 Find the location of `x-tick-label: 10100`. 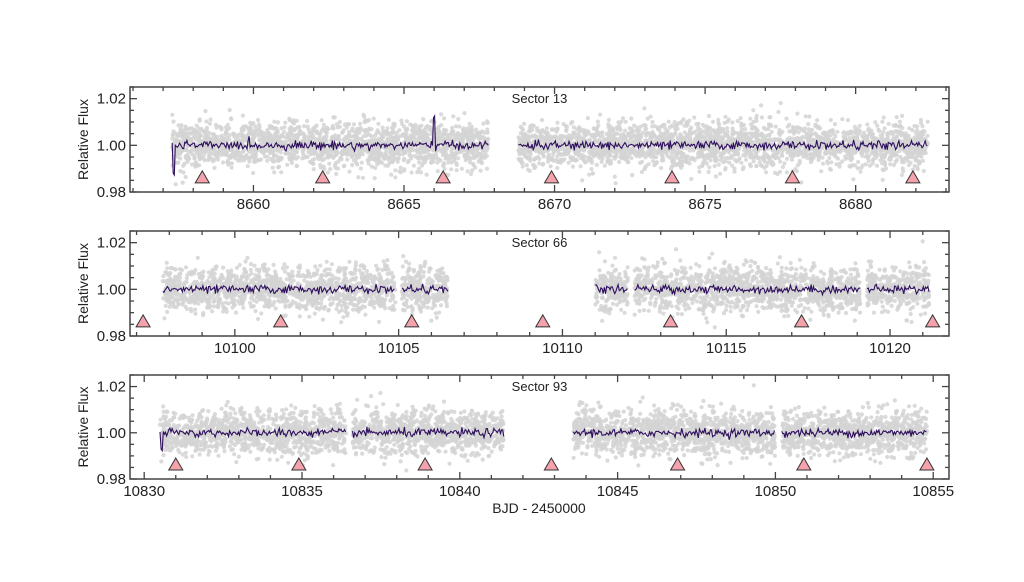

x-tick-label: 10100 is located at coordinates (235, 348).